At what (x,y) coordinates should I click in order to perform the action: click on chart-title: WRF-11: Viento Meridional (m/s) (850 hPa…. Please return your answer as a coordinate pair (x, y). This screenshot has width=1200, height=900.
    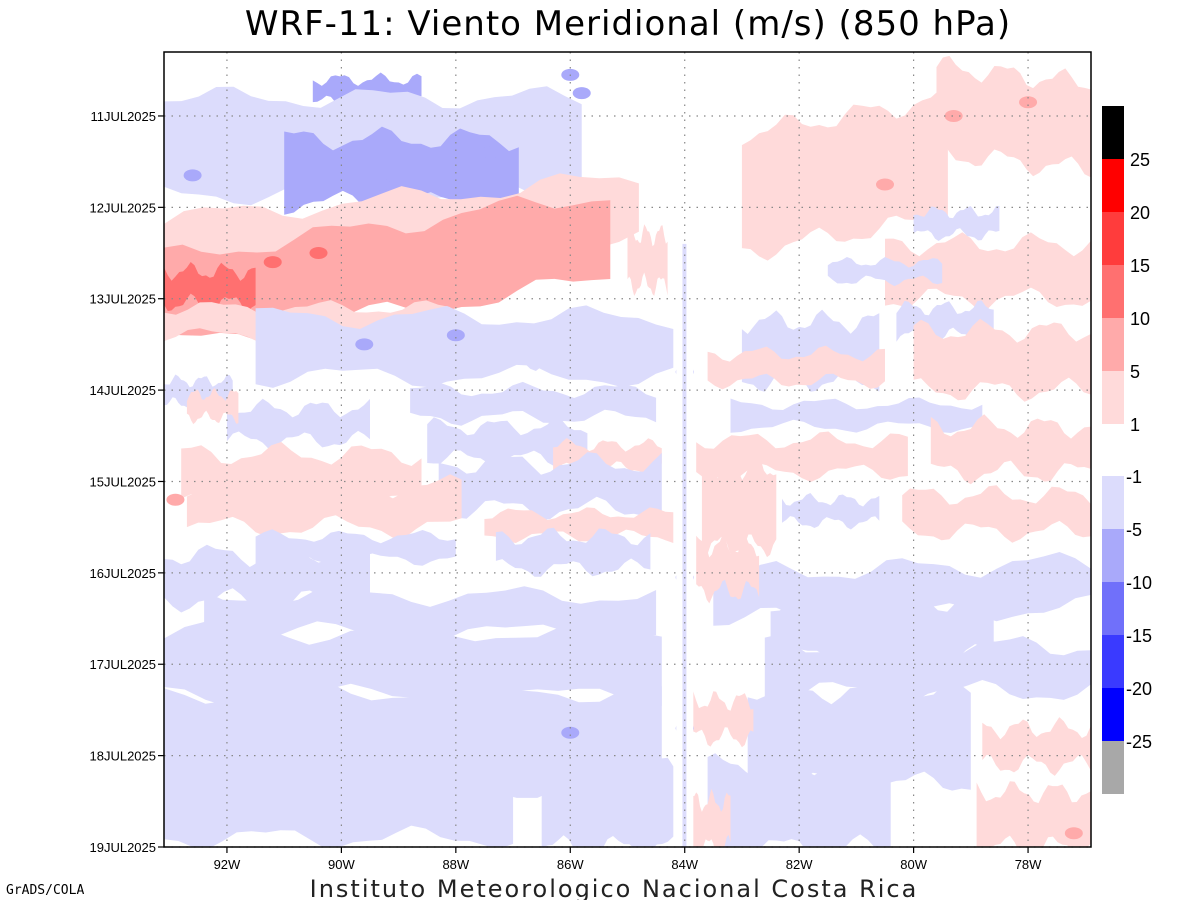
    Looking at the image, I should click on (628, 24).